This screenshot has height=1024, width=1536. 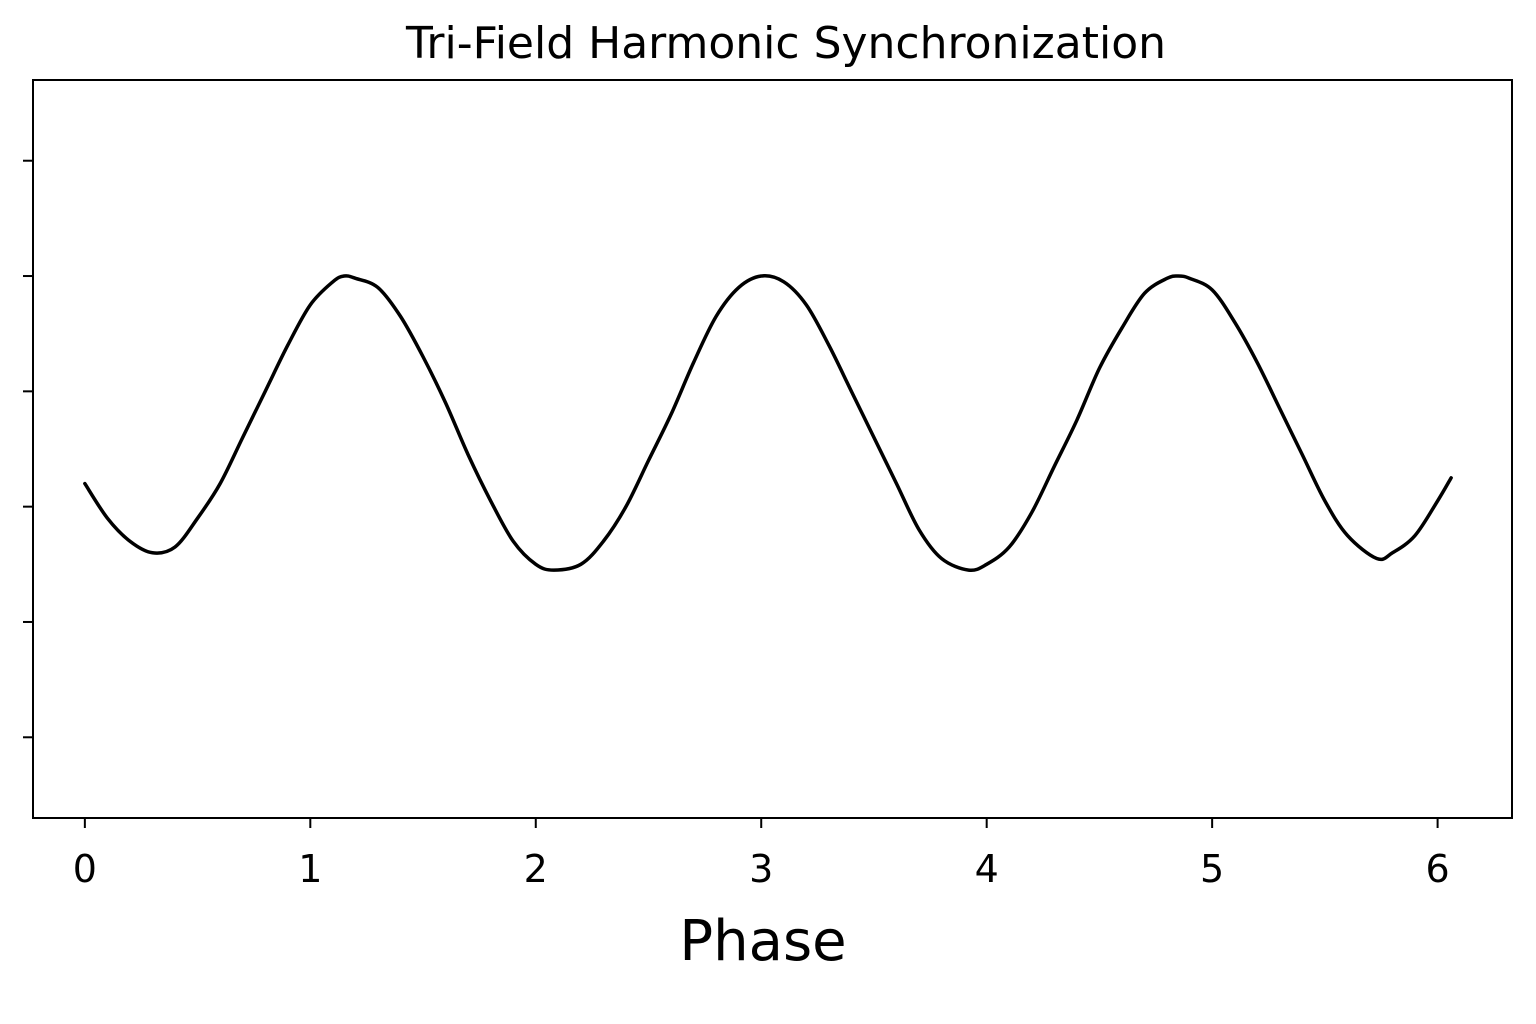 What do you see at coordinates (987, 869) in the screenshot?
I see `x-tick-label: 4` at bounding box center [987, 869].